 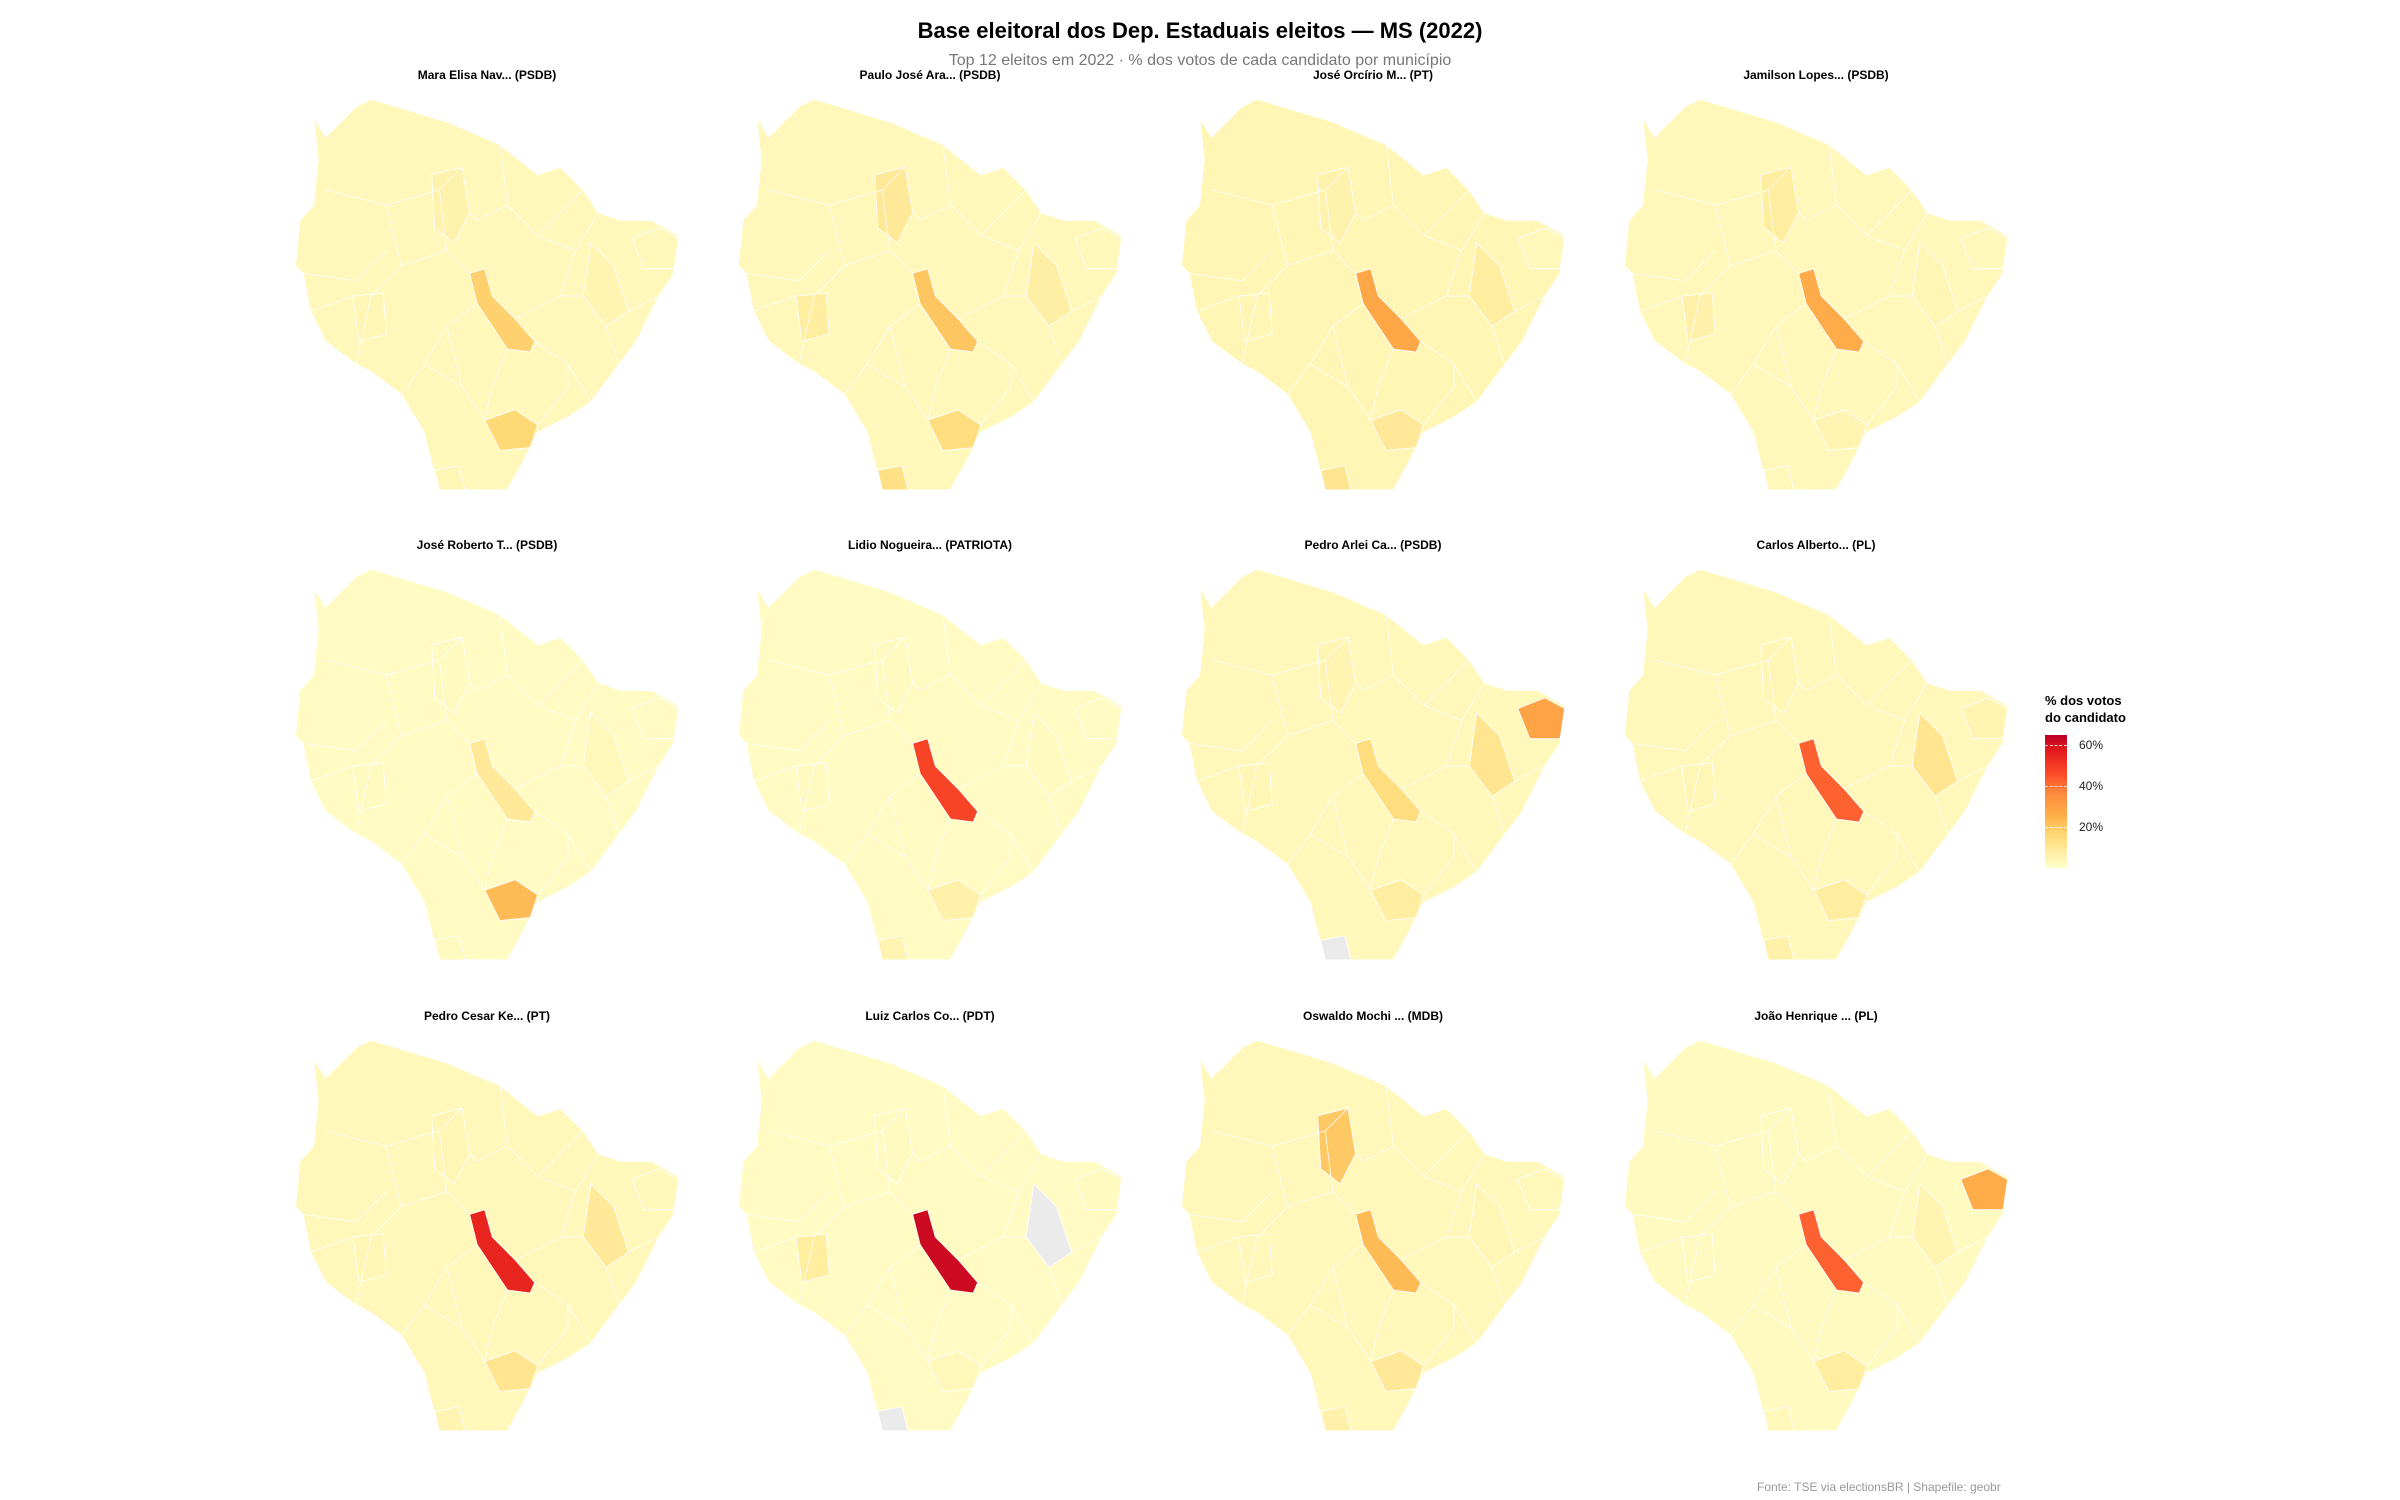 What do you see at coordinates (1373, 545) in the screenshot?
I see `panel-title: Pedro Arlei Ca... (PSDB)` at bounding box center [1373, 545].